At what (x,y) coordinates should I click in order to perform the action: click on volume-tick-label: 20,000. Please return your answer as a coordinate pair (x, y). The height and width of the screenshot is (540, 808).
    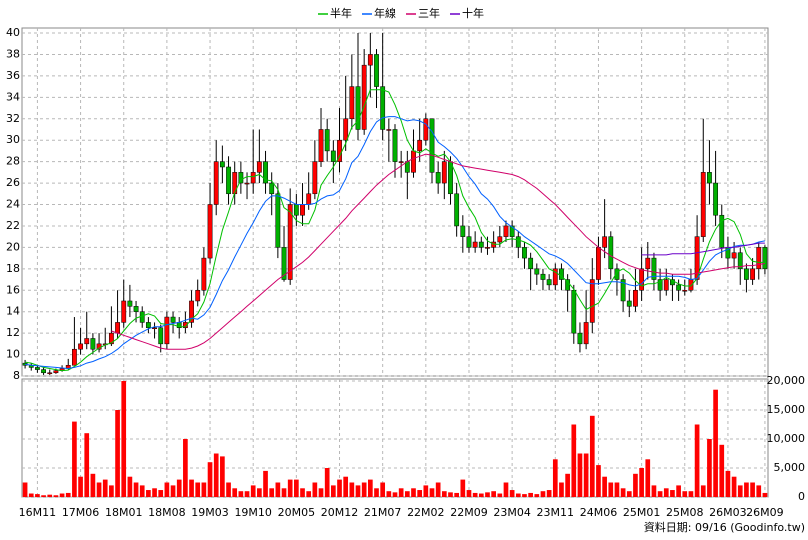
    Looking at the image, I should click on (786, 380).